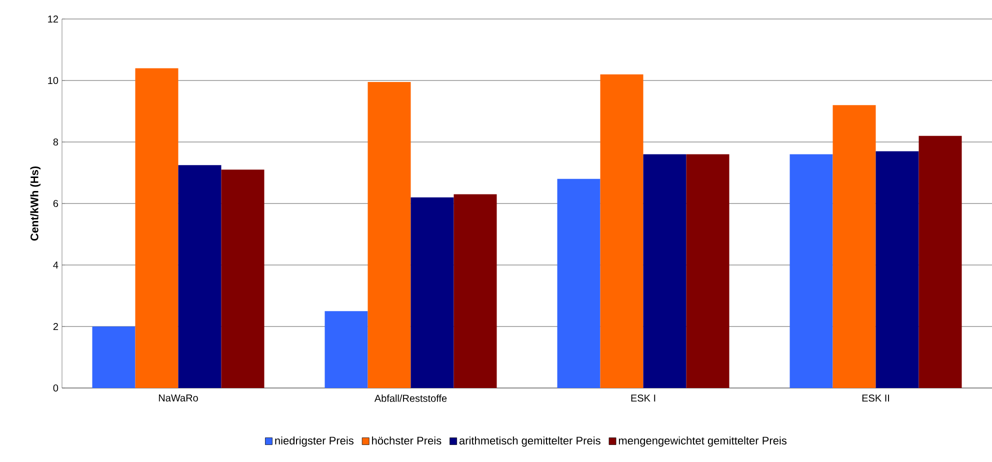  What do you see at coordinates (55, 326) in the screenshot?
I see `y-tick-label: 2` at bounding box center [55, 326].